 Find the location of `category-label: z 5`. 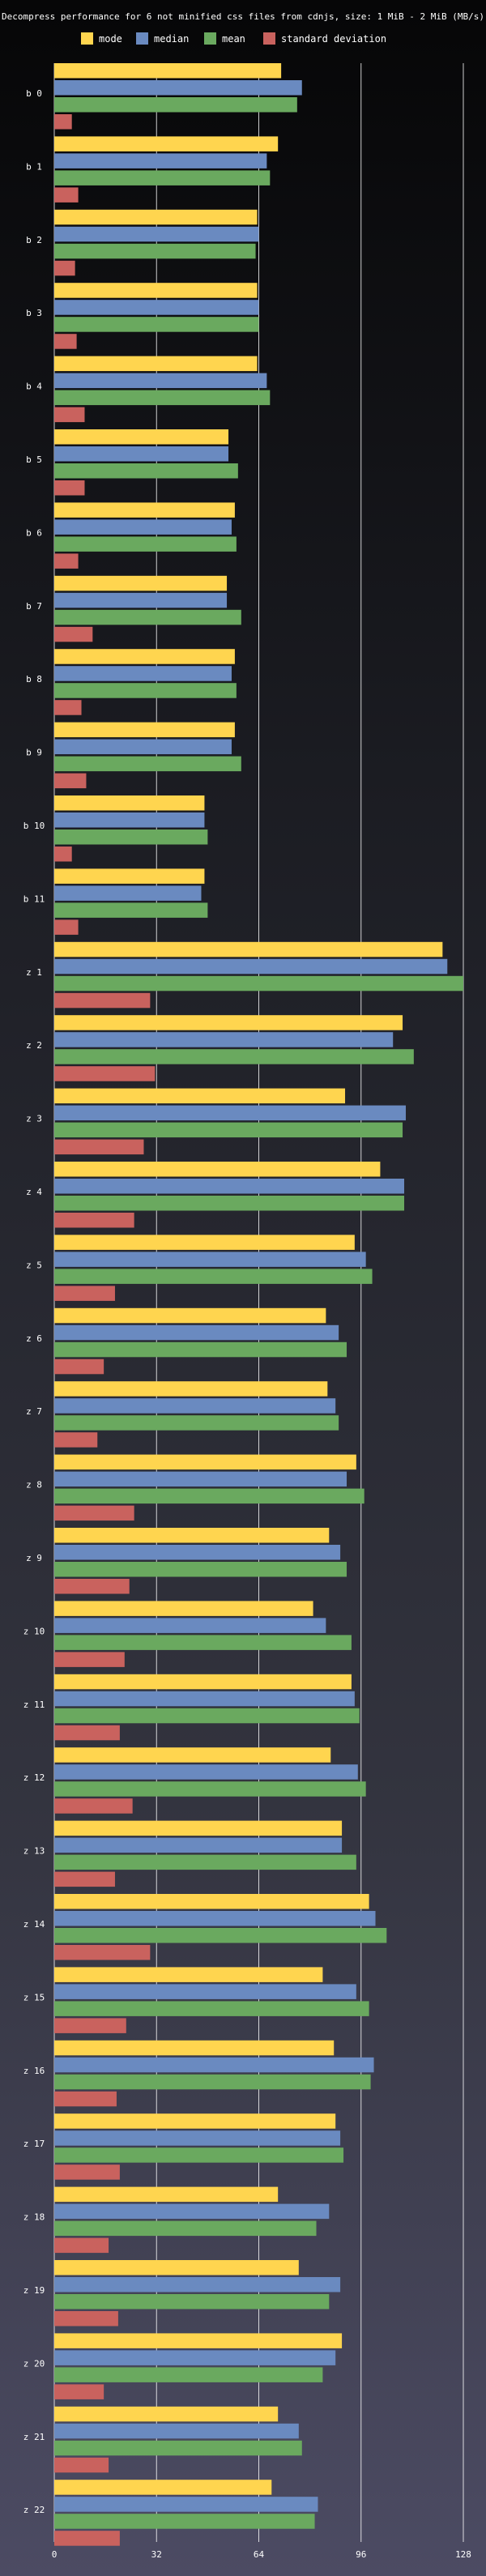

category-label: z 5 is located at coordinates (34, 1265).